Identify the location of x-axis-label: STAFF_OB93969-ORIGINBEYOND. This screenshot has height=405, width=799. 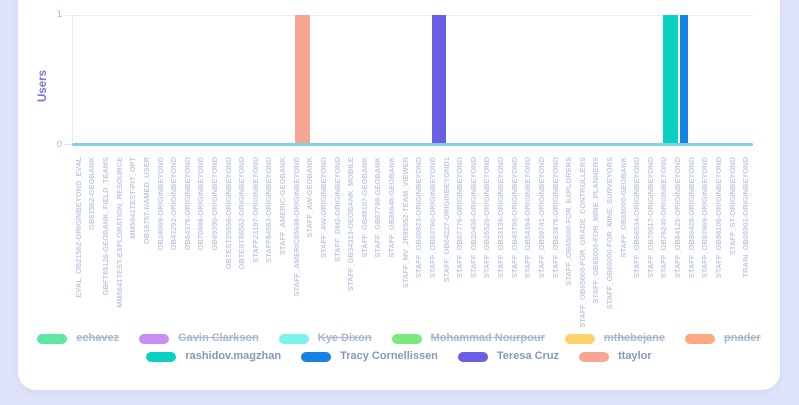
(705, 237).